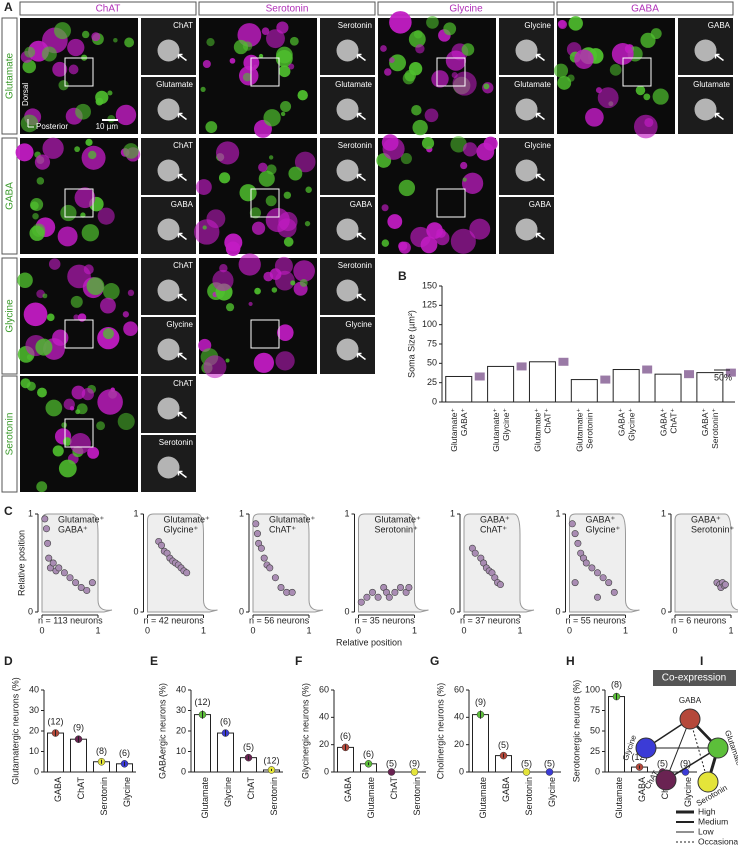  What do you see at coordinates (432, 382) in the screenshot?
I see `y-tick-label: 25` at bounding box center [432, 382].